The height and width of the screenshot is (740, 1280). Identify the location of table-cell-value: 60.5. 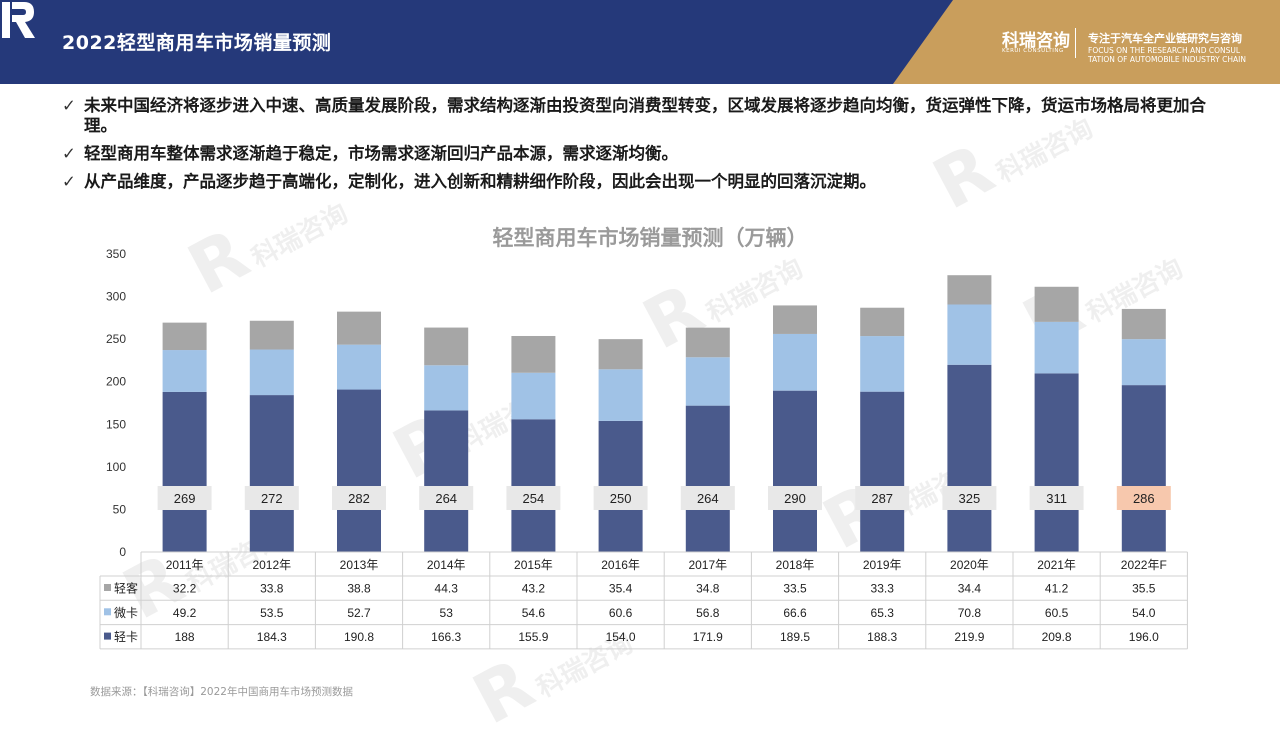
(1057, 613).